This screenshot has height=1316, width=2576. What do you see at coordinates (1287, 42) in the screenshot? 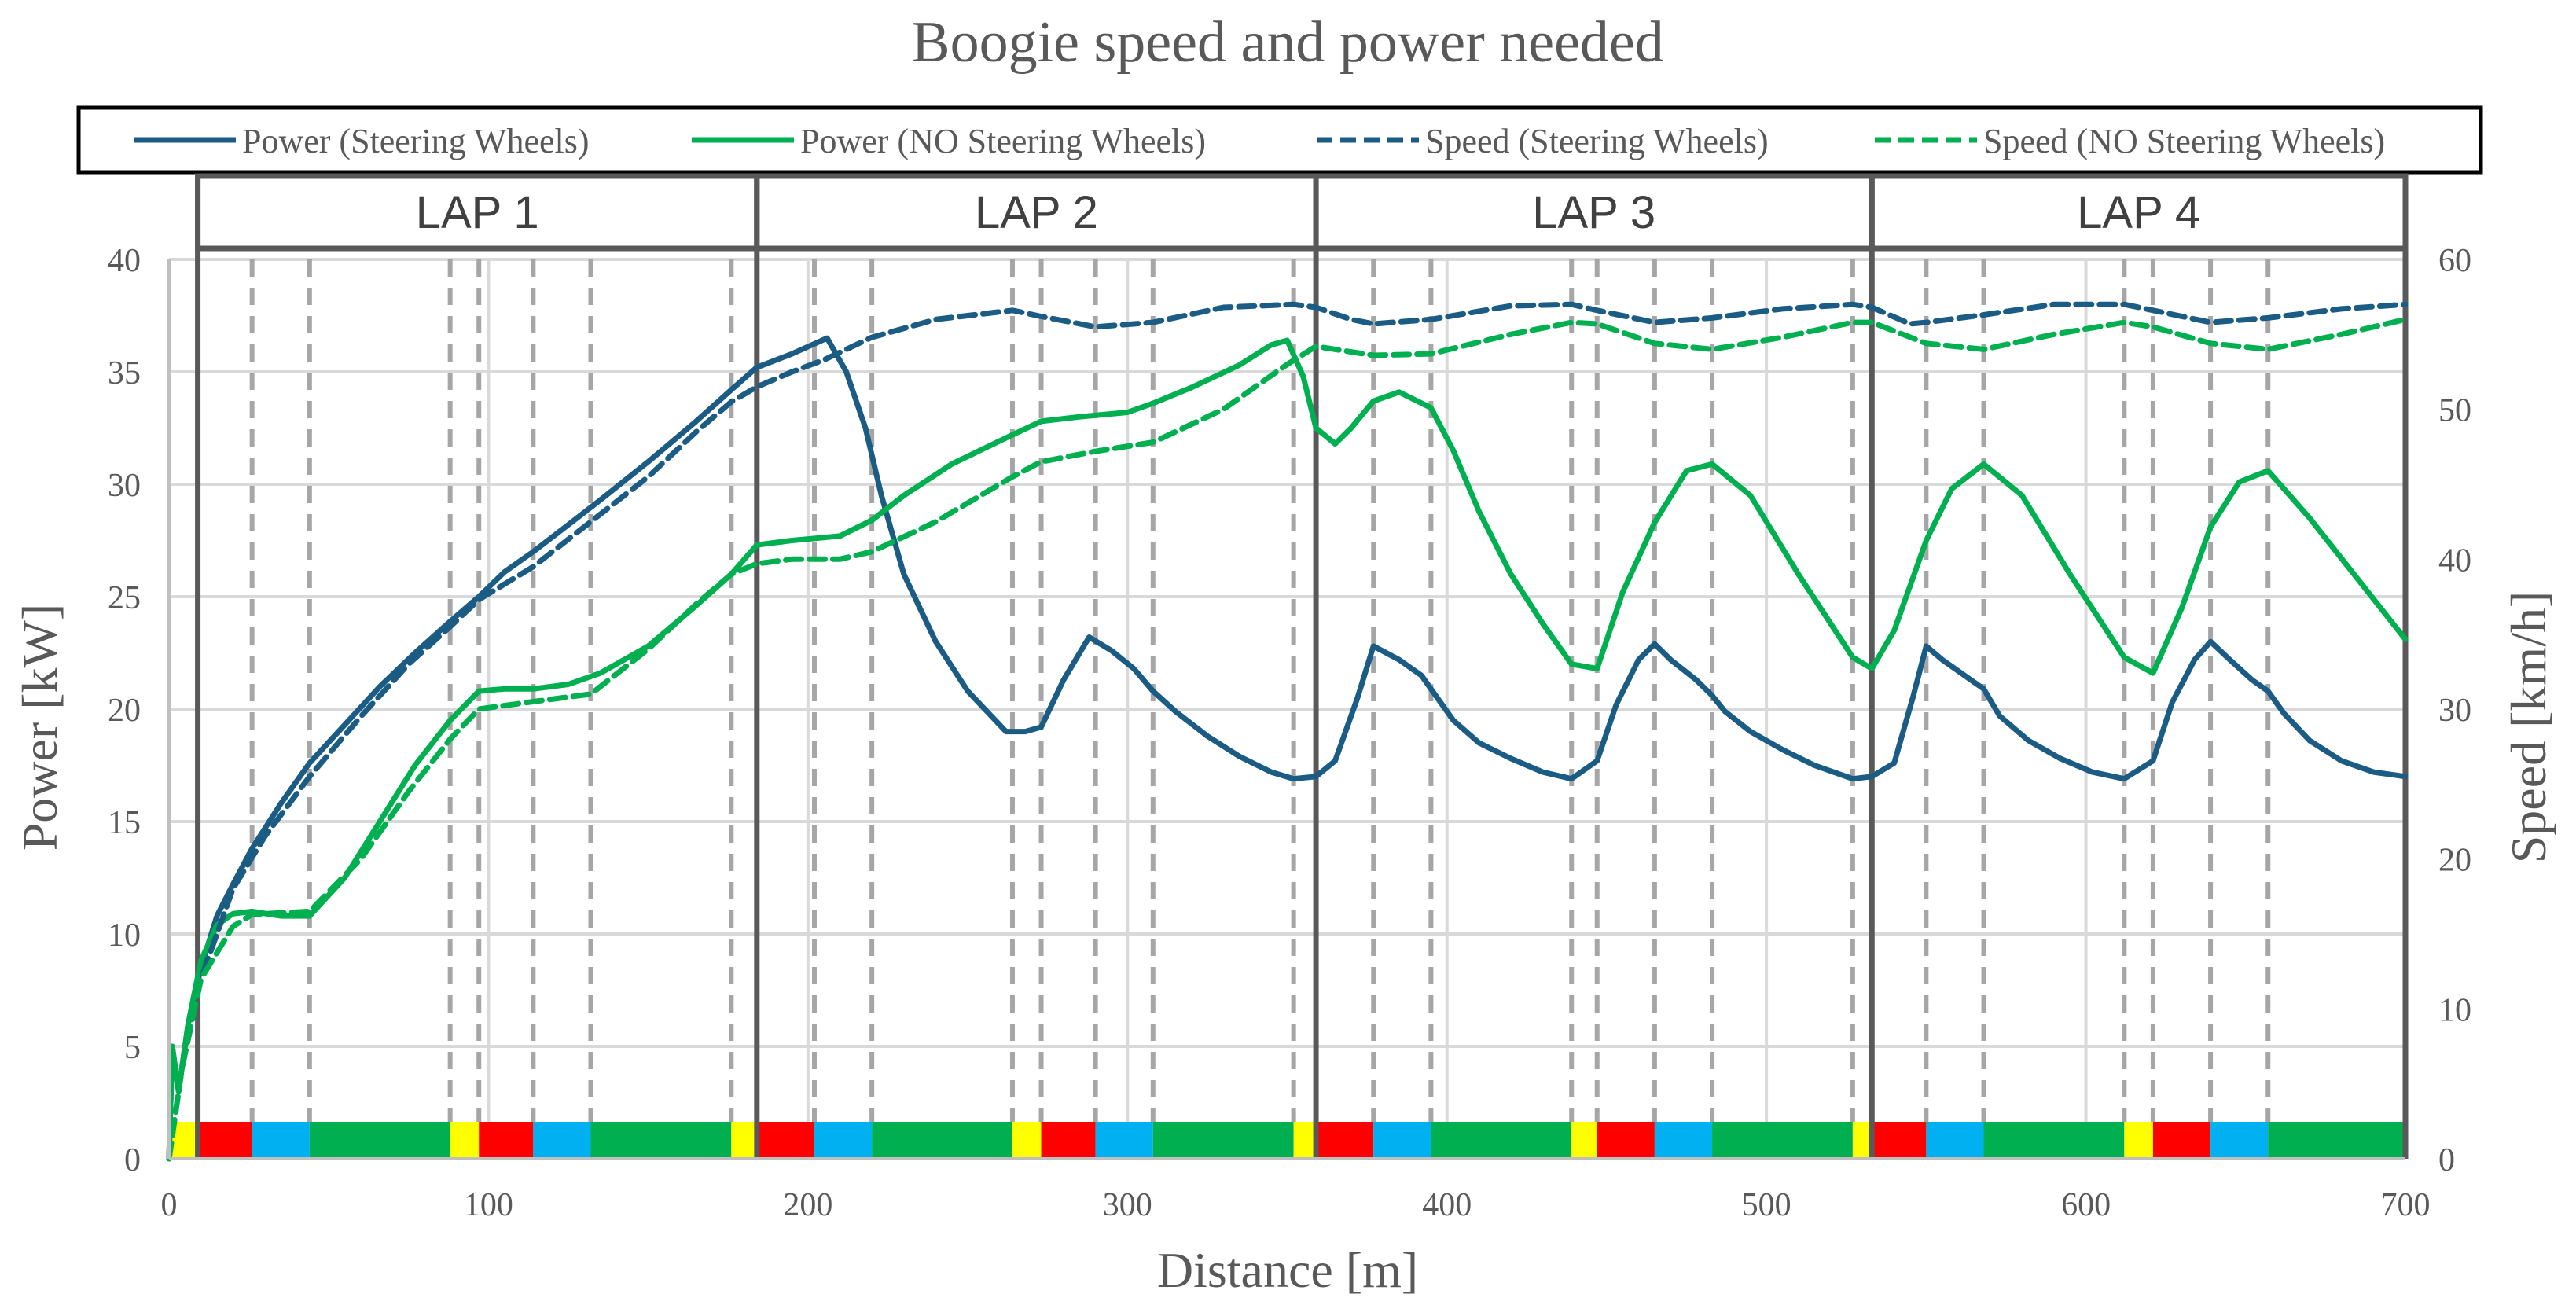
I see `chart-title: Boogie speed and power needed` at bounding box center [1287, 42].